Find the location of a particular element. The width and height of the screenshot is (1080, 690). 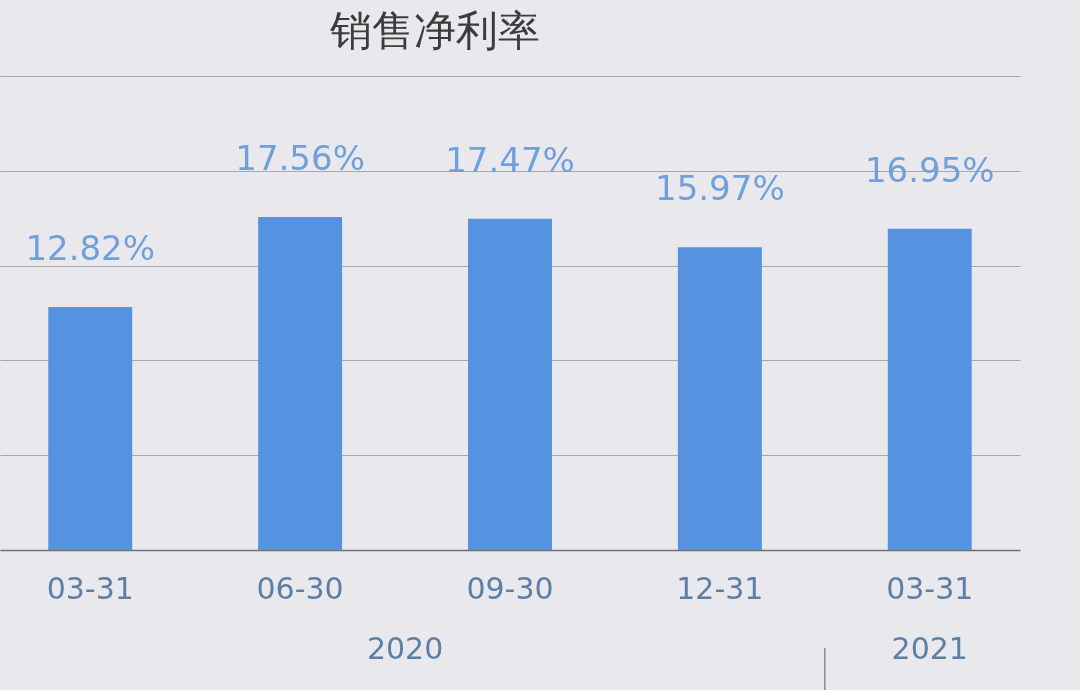

text: 2020 is located at coordinates (405, 648).